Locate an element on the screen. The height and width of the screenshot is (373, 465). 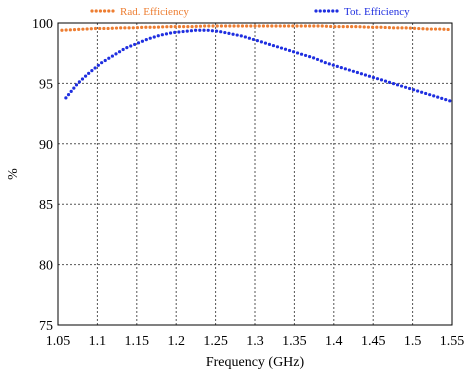
x-tick-label: 1.4 is located at coordinates (334, 341).